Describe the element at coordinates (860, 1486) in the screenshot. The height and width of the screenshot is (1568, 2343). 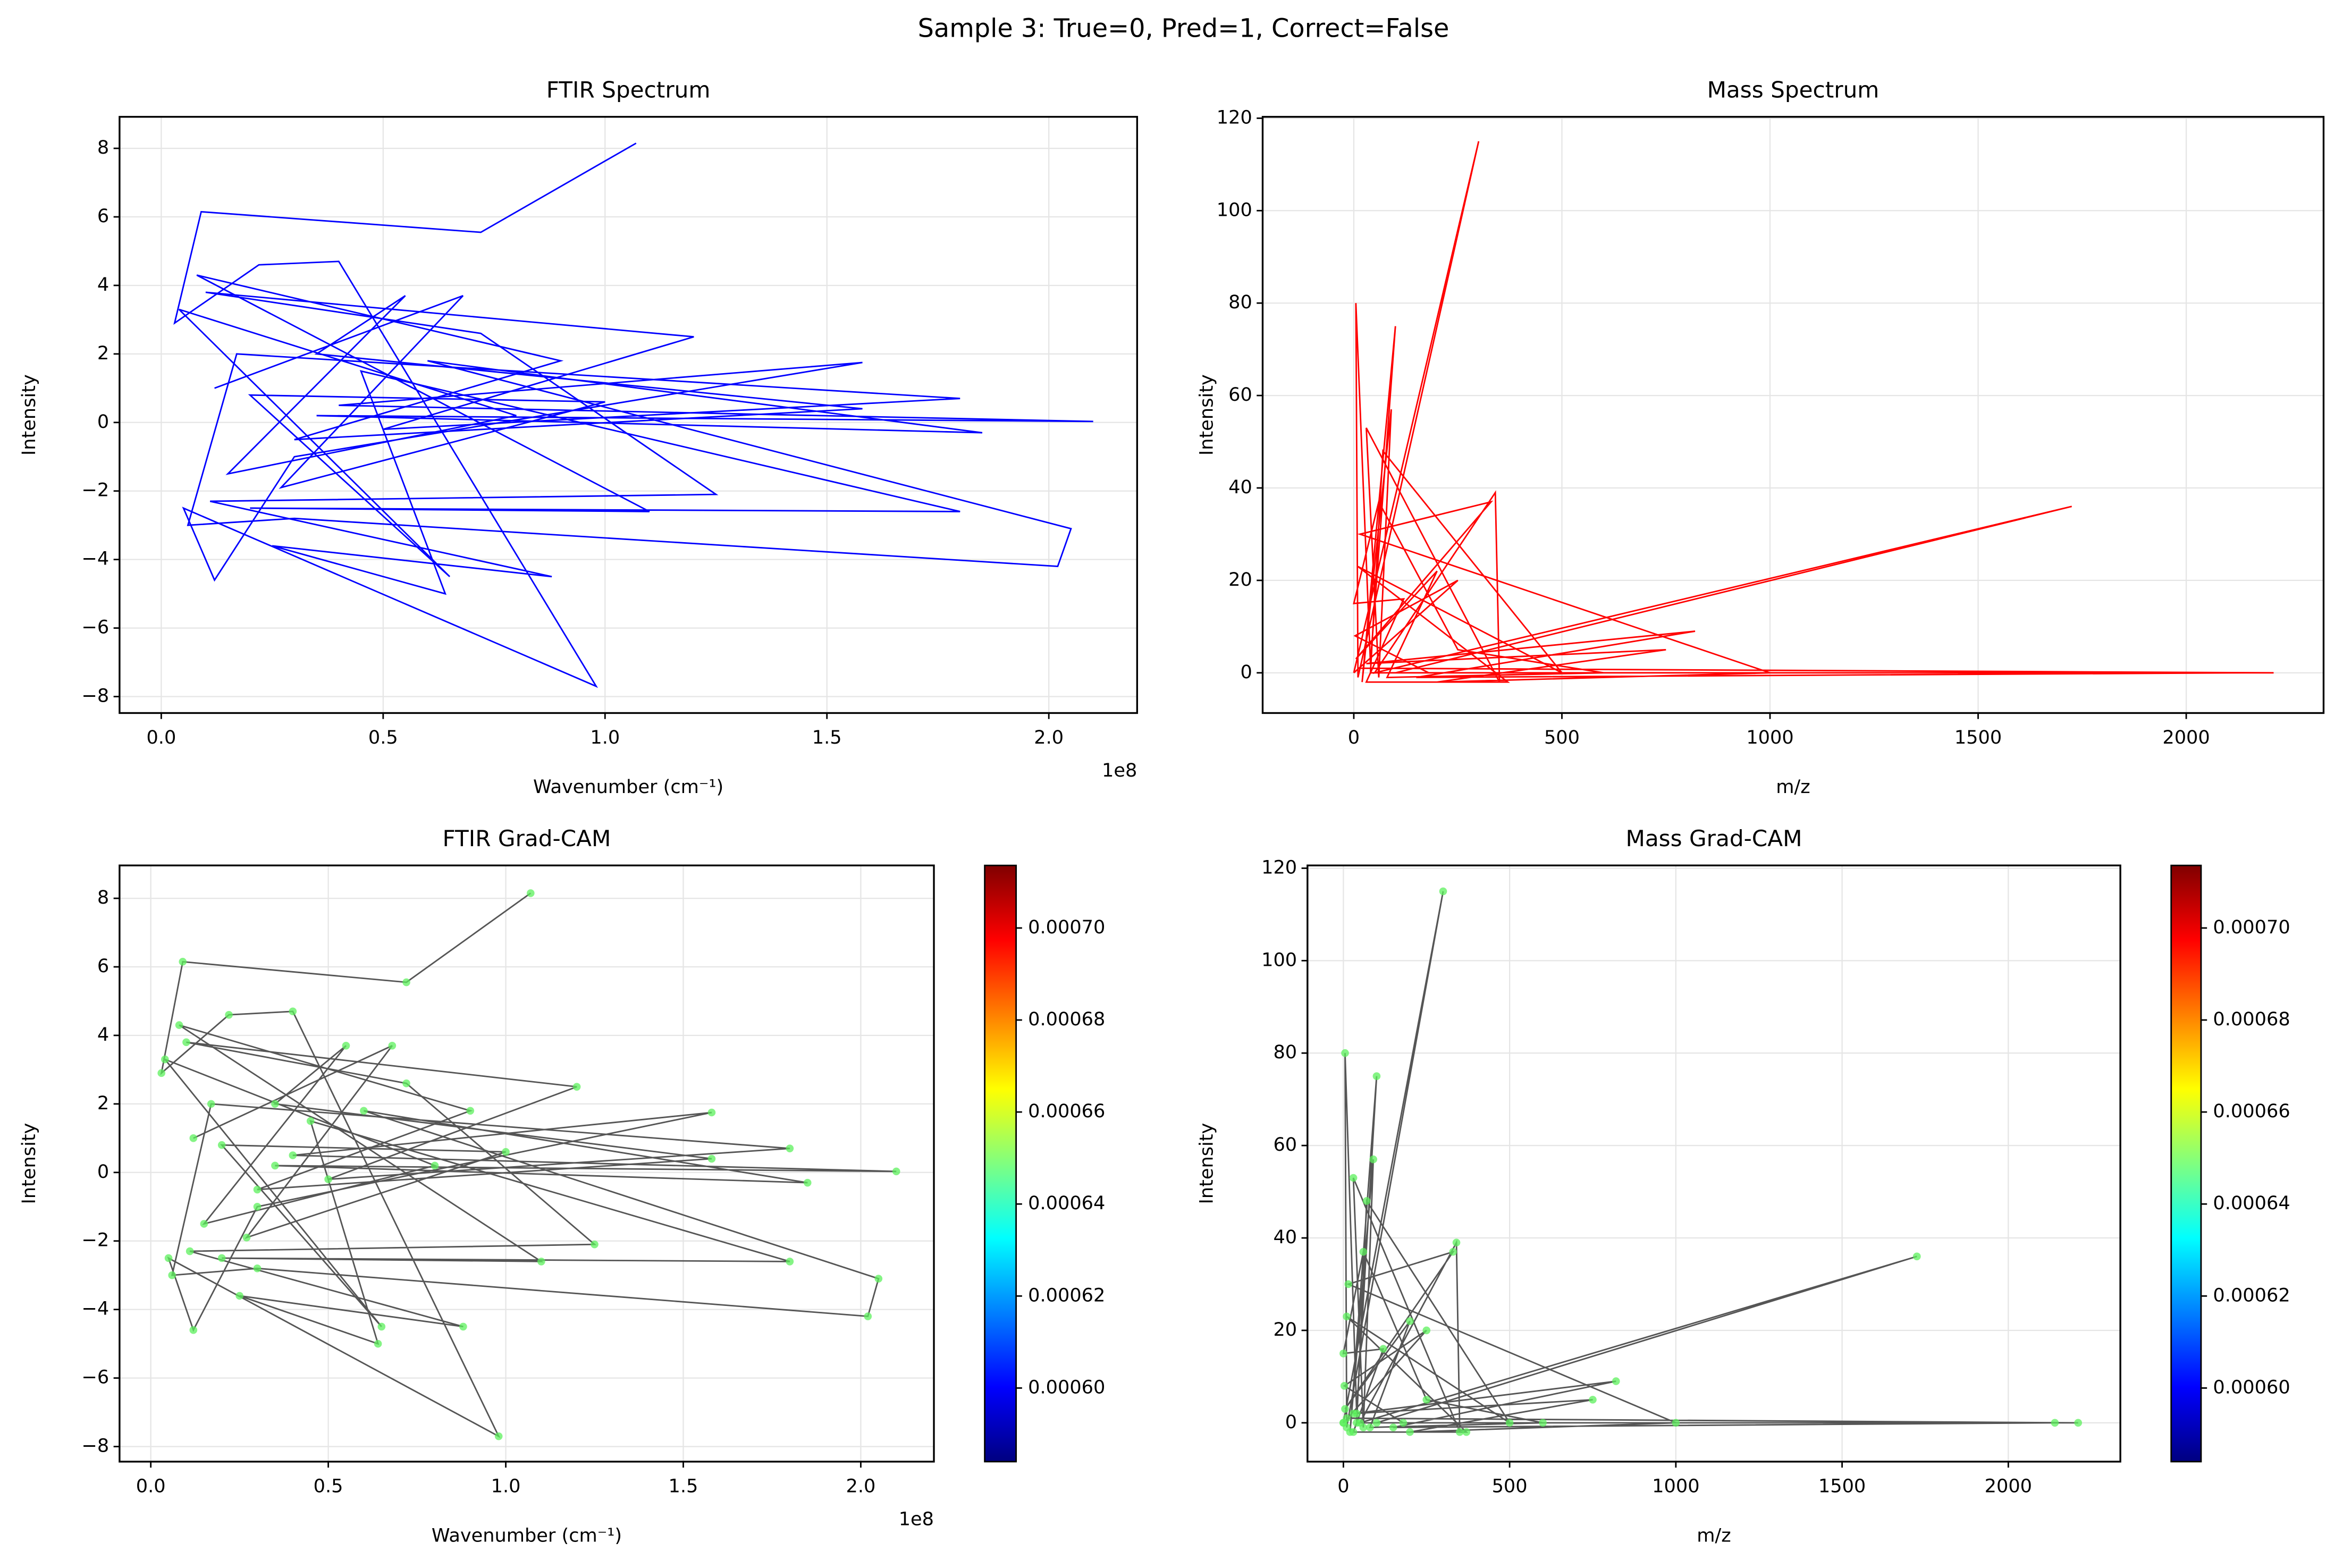
I see `x-tick-label: 2.0` at that location.